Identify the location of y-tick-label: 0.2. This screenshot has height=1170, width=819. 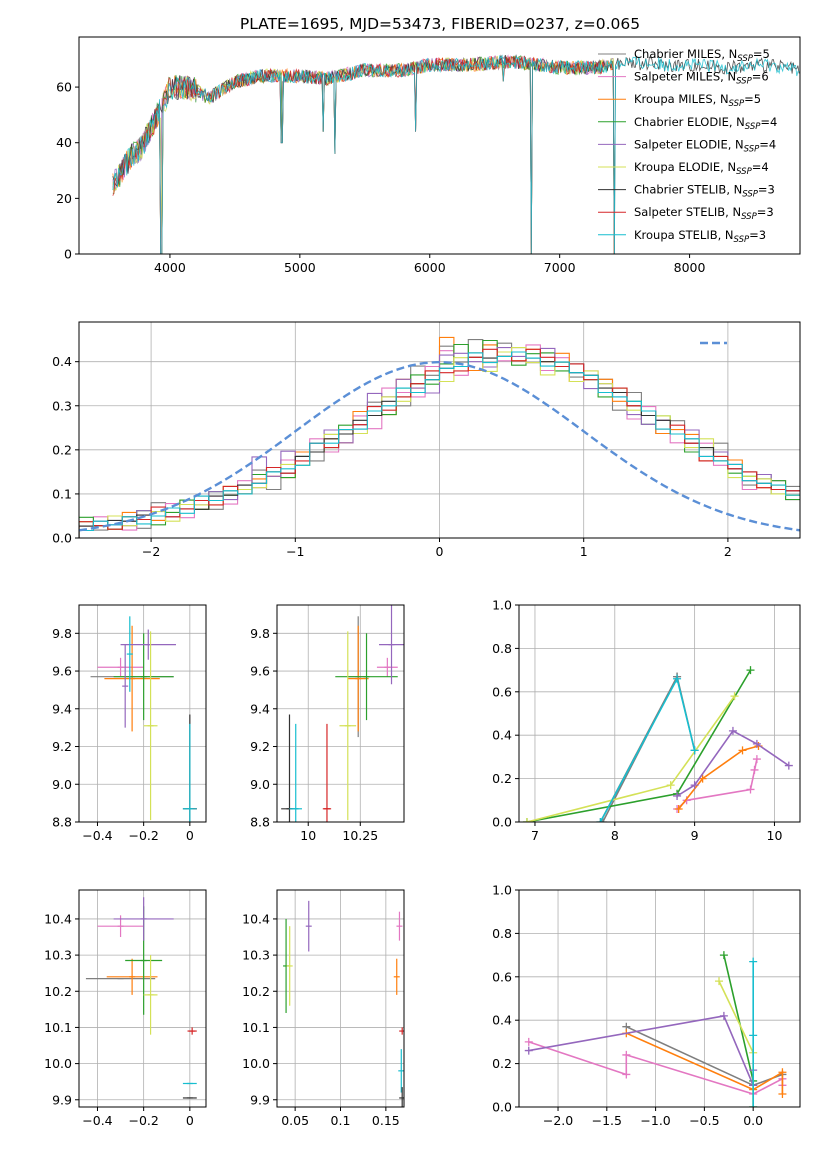
(502, 778).